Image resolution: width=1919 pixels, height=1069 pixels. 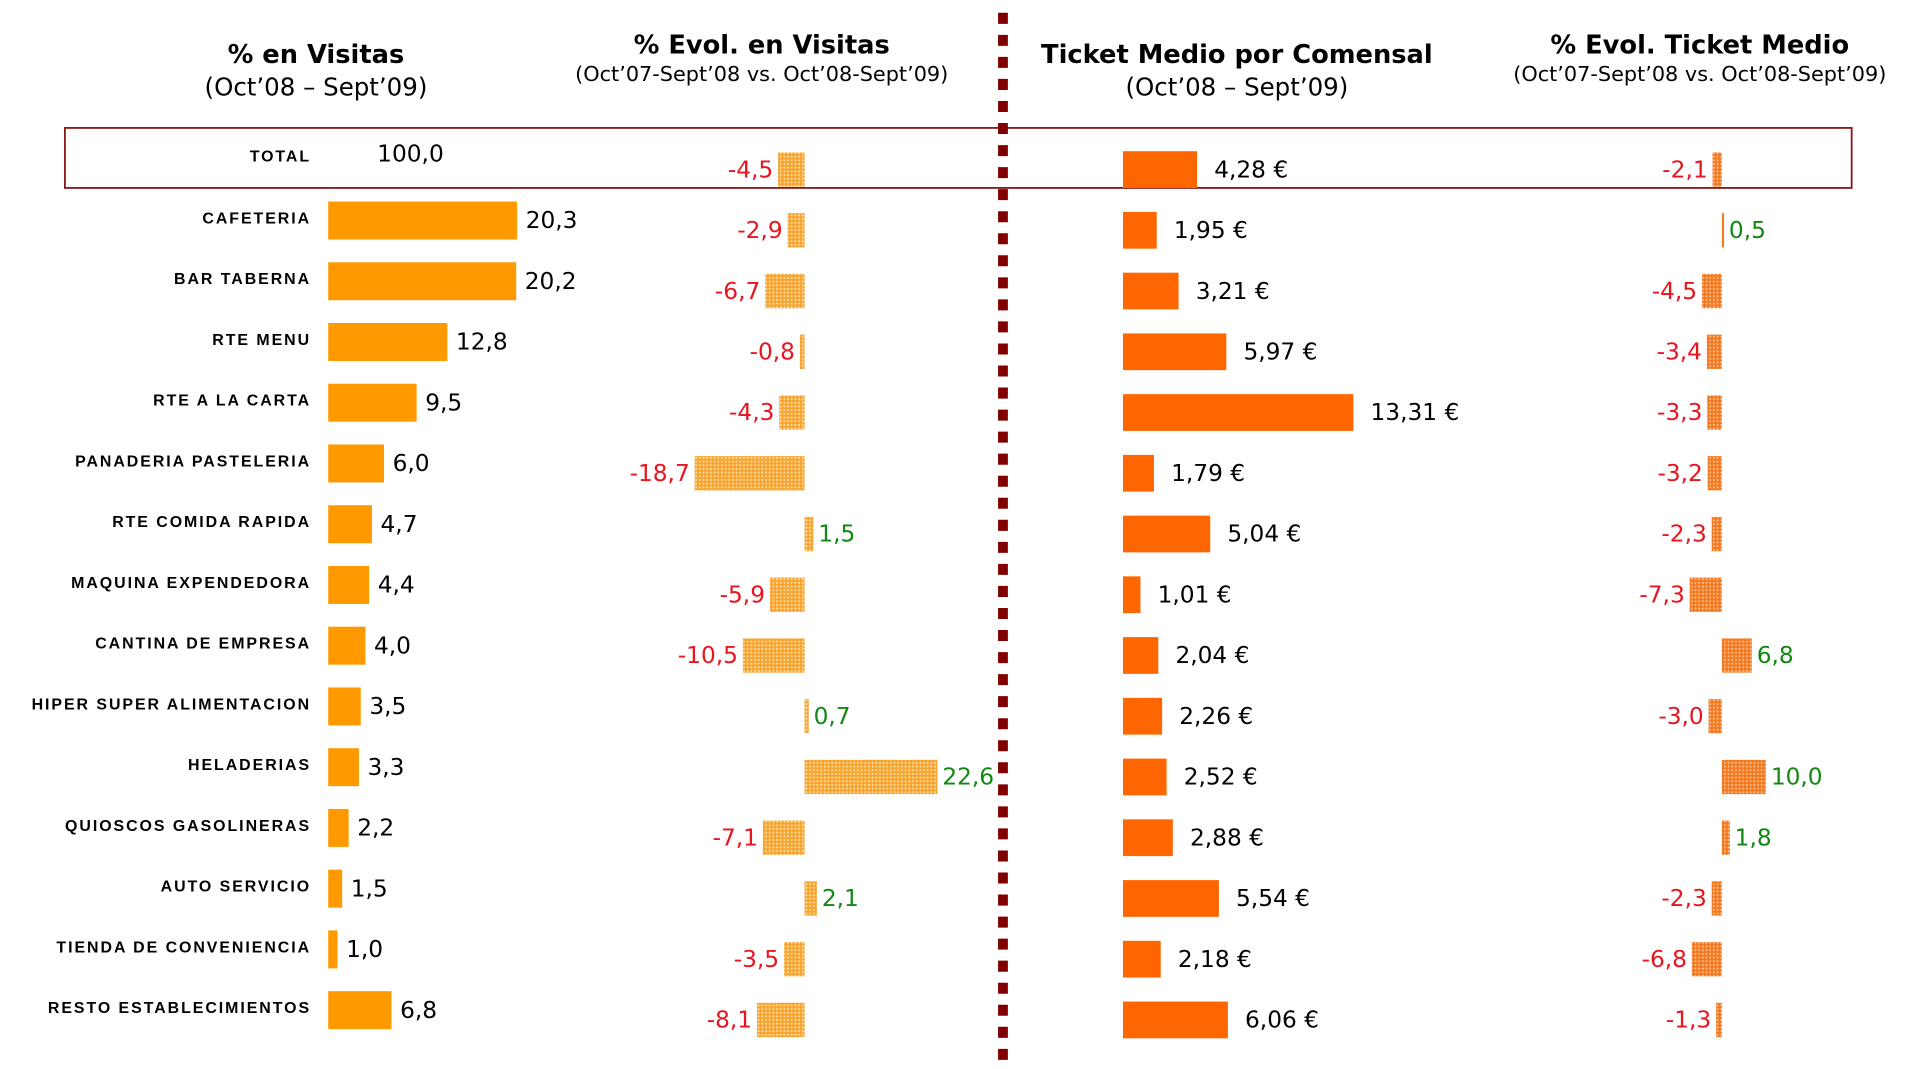 I want to click on category-label: CANTINA DE EMPRESA, so click(x=203, y=644).